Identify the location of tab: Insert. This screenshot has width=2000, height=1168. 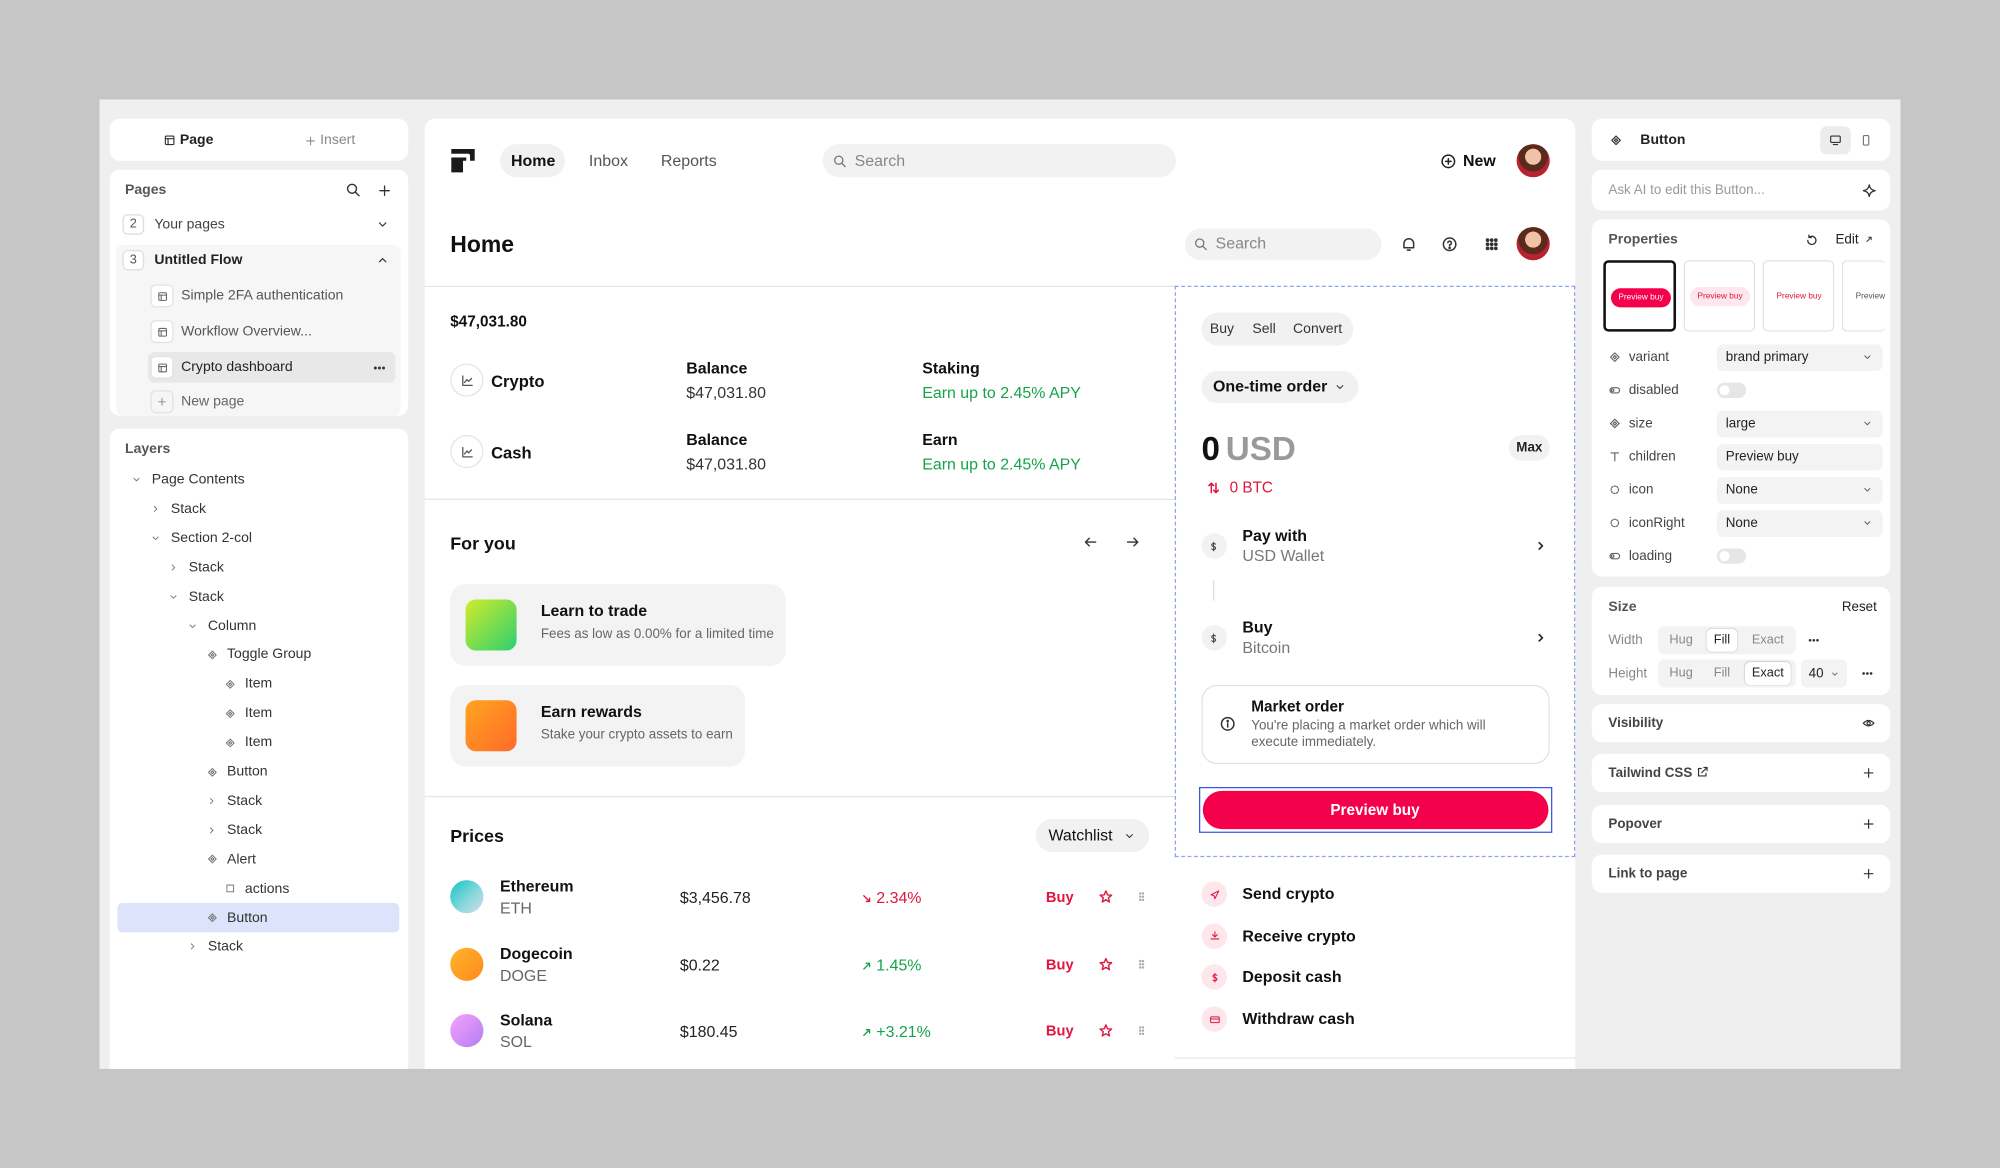
(338, 140).